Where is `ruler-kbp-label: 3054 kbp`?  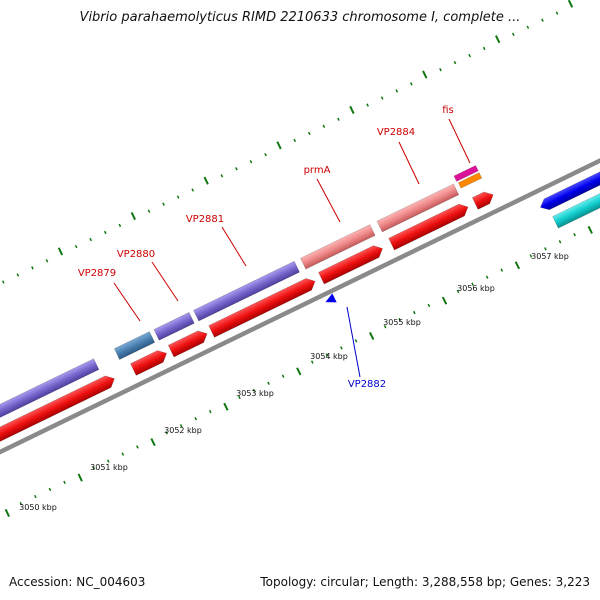 ruler-kbp-label: 3054 kbp is located at coordinates (329, 356).